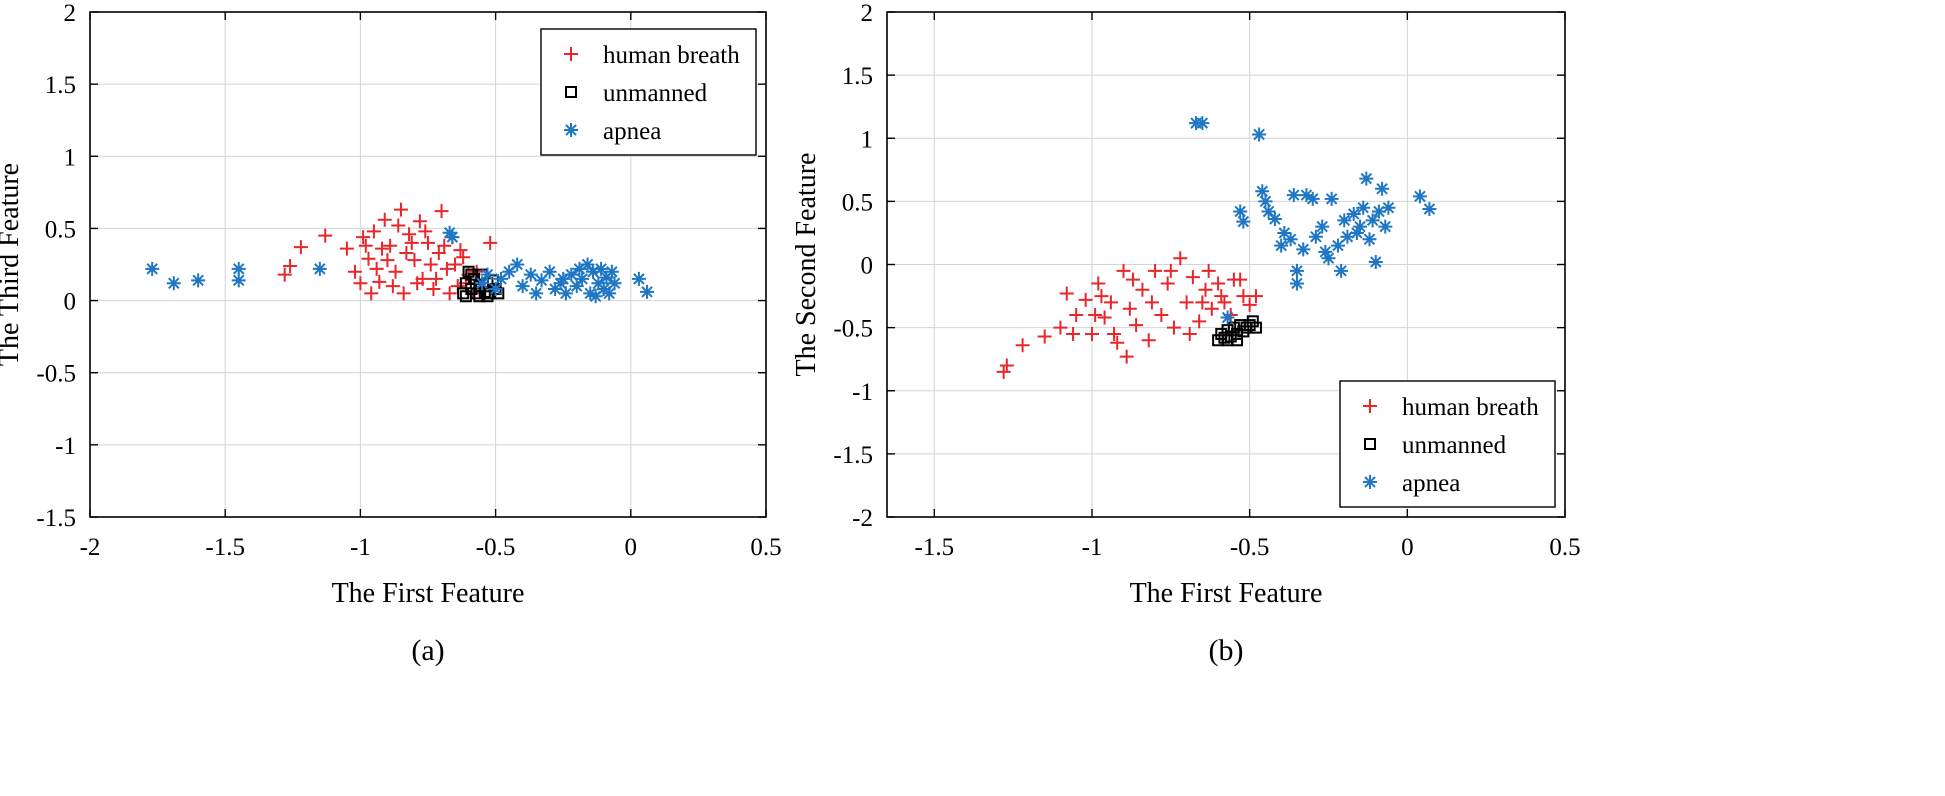  I want to click on y-tick-label: -1, so click(862, 392).